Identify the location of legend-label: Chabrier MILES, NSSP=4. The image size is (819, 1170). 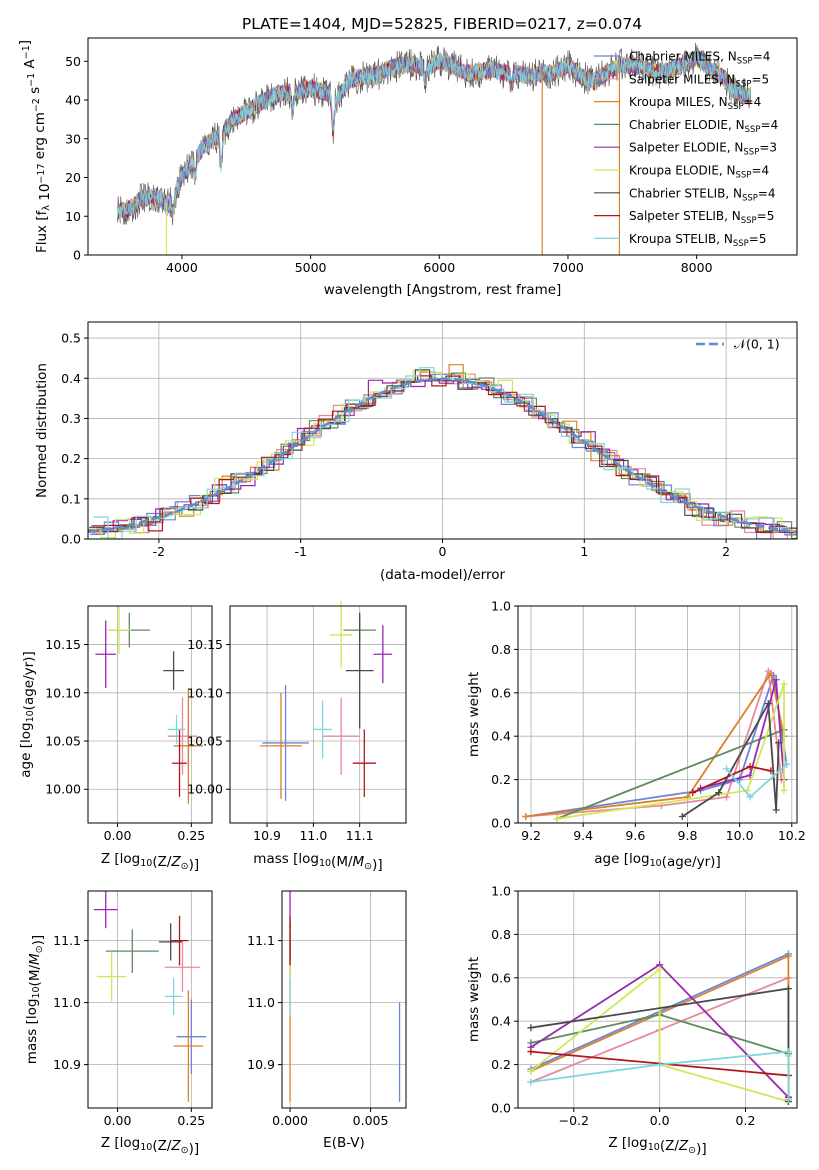
(699, 58).